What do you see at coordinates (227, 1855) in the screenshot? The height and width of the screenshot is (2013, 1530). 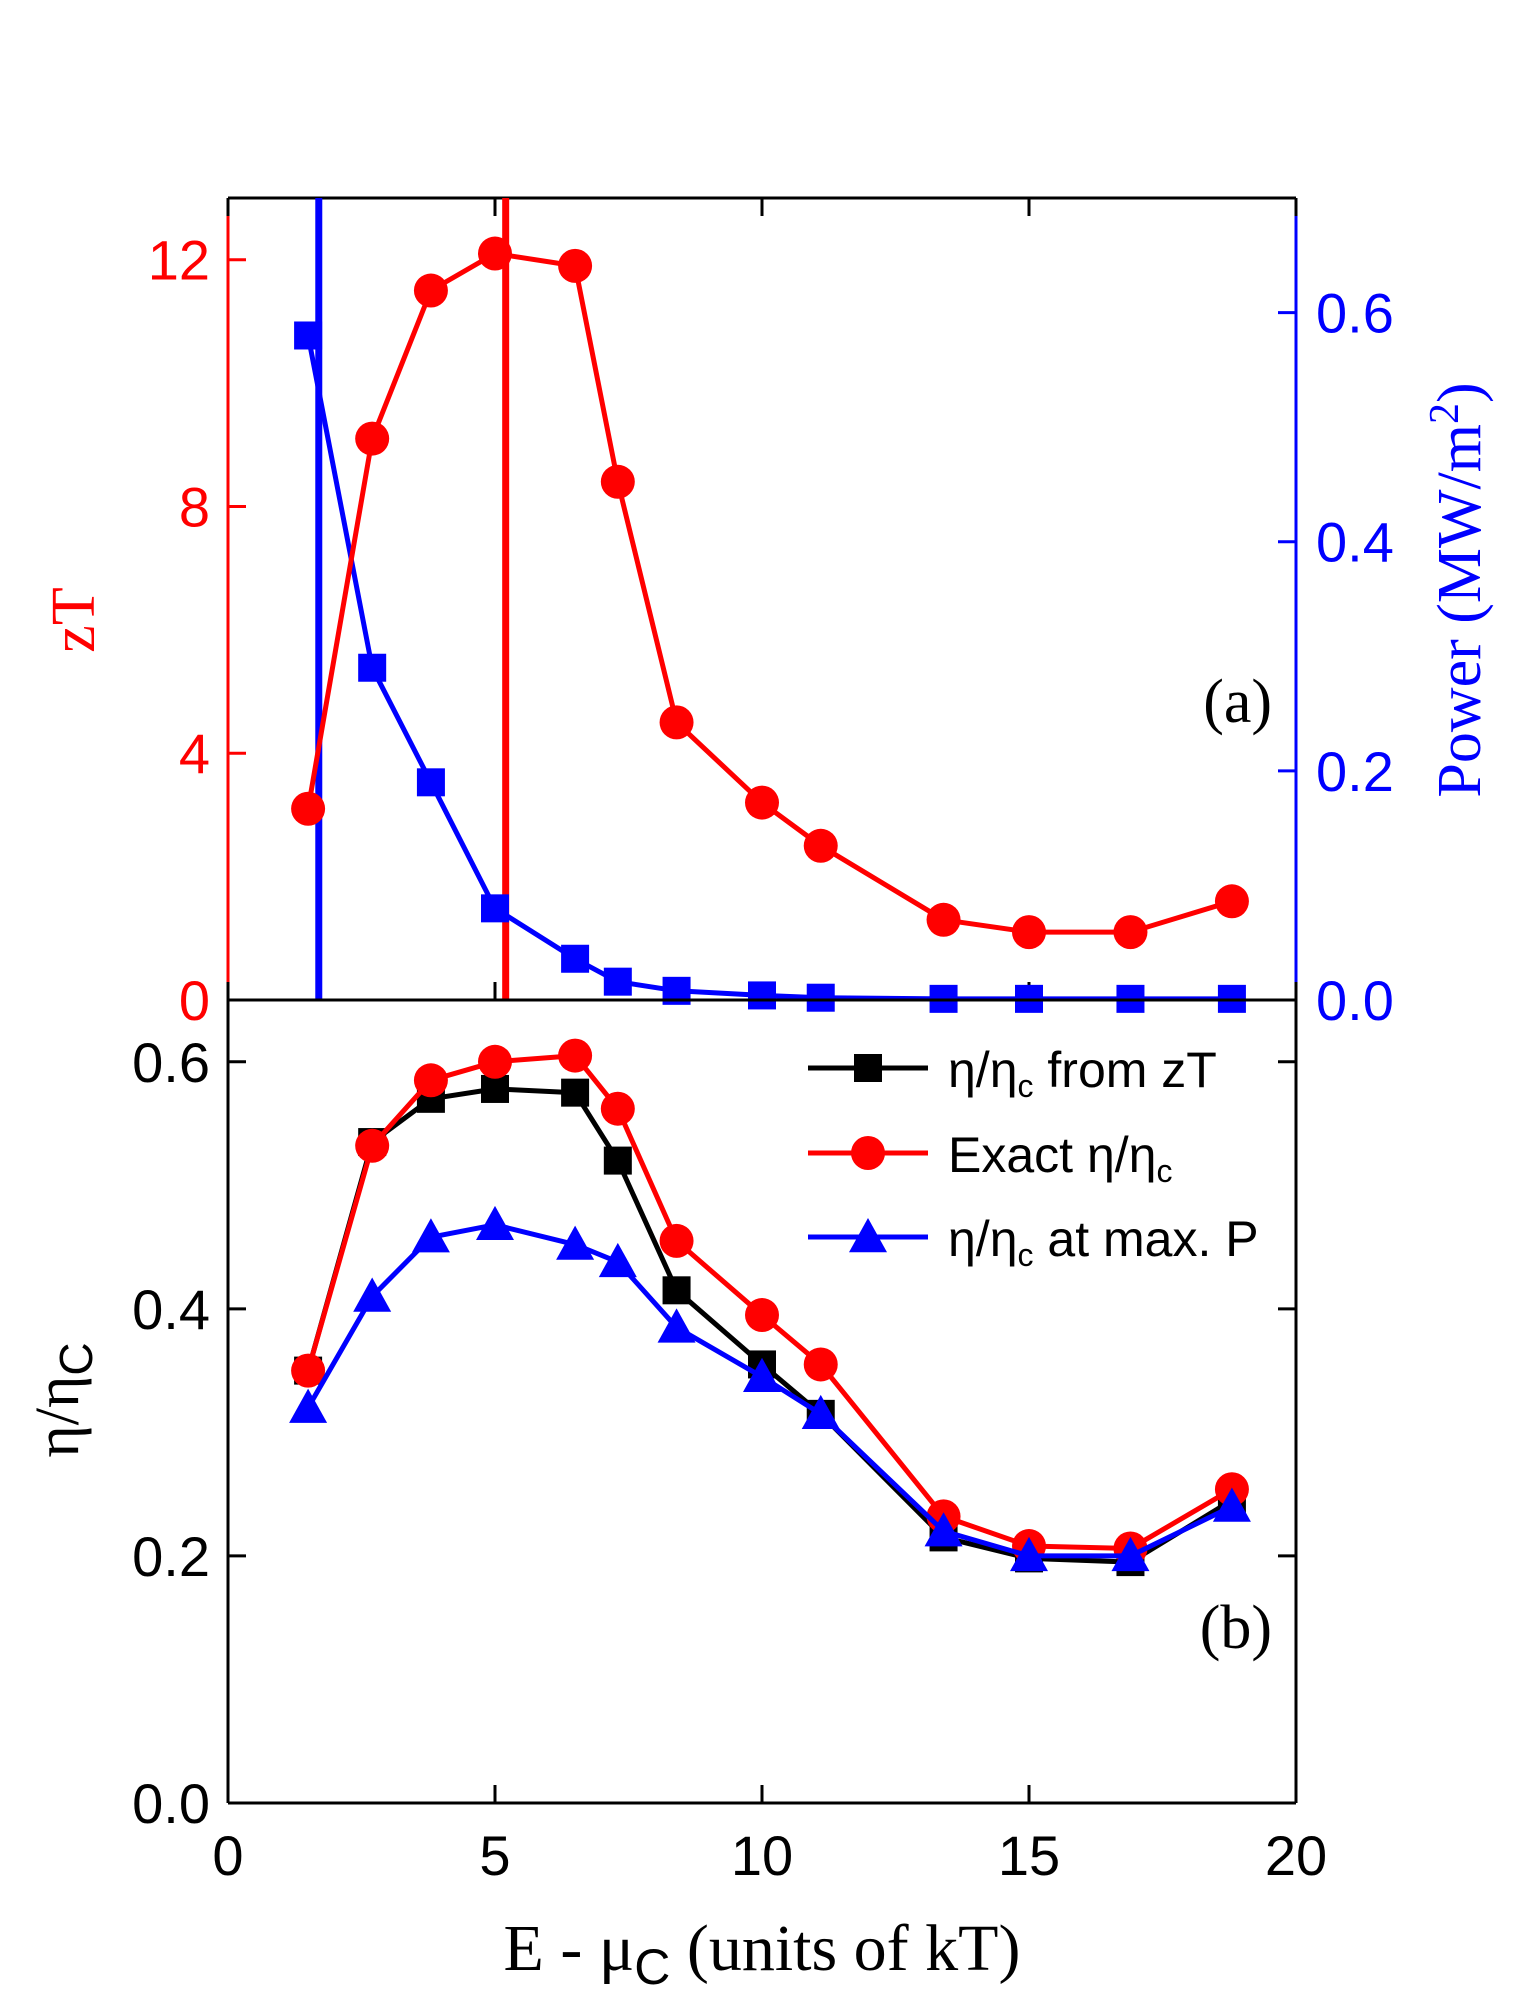 I see `x-tick-label: 0` at bounding box center [227, 1855].